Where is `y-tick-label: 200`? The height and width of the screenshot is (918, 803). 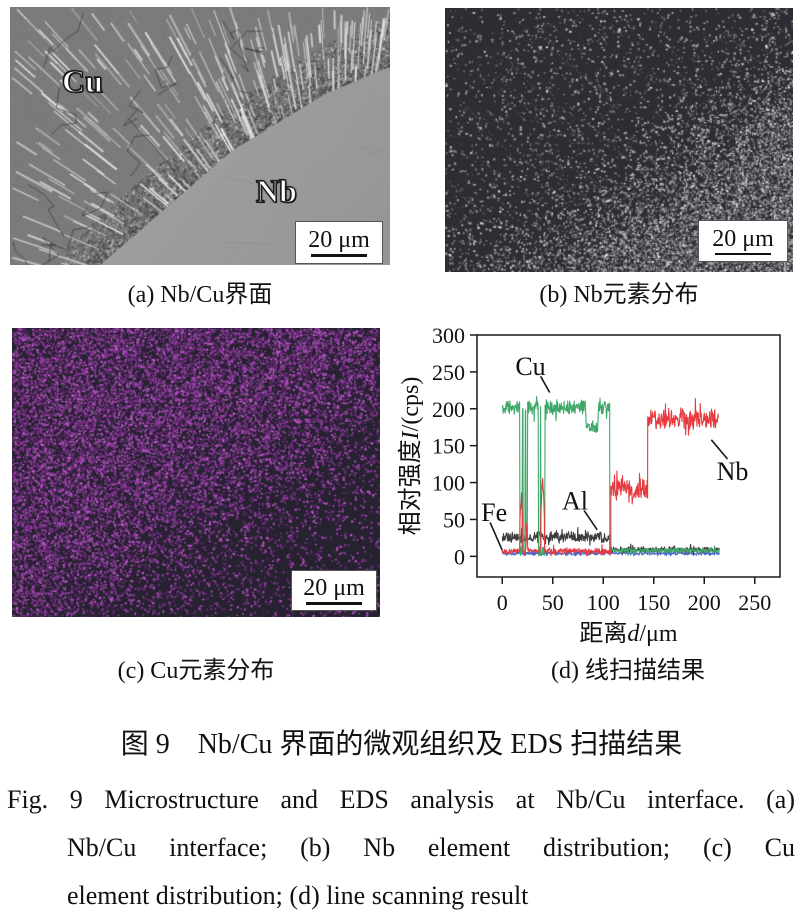
y-tick-label: 200 is located at coordinates (448, 409).